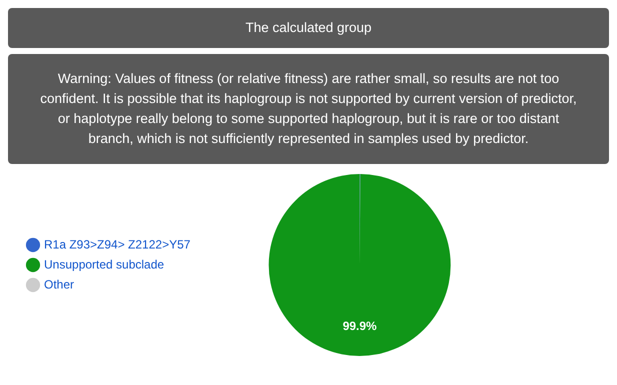 Image resolution: width=617 pixels, height=385 pixels. Describe the element at coordinates (59, 284) in the screenshot. I see `legend-label: Other` at that location.